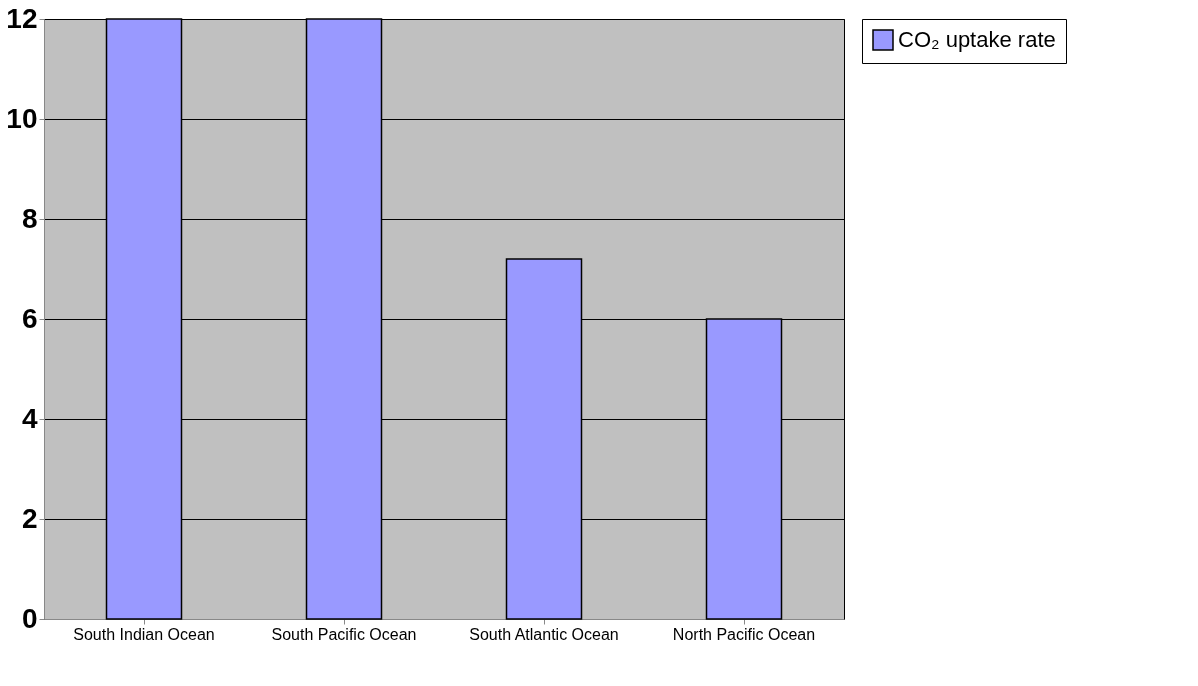 This screenshot has width=1198, height=686. What do you see at coordinates (544, 634) in the screenshot?
I see `x-tick-label: South Atlantic Ocean` at bounding box center [544, 634].